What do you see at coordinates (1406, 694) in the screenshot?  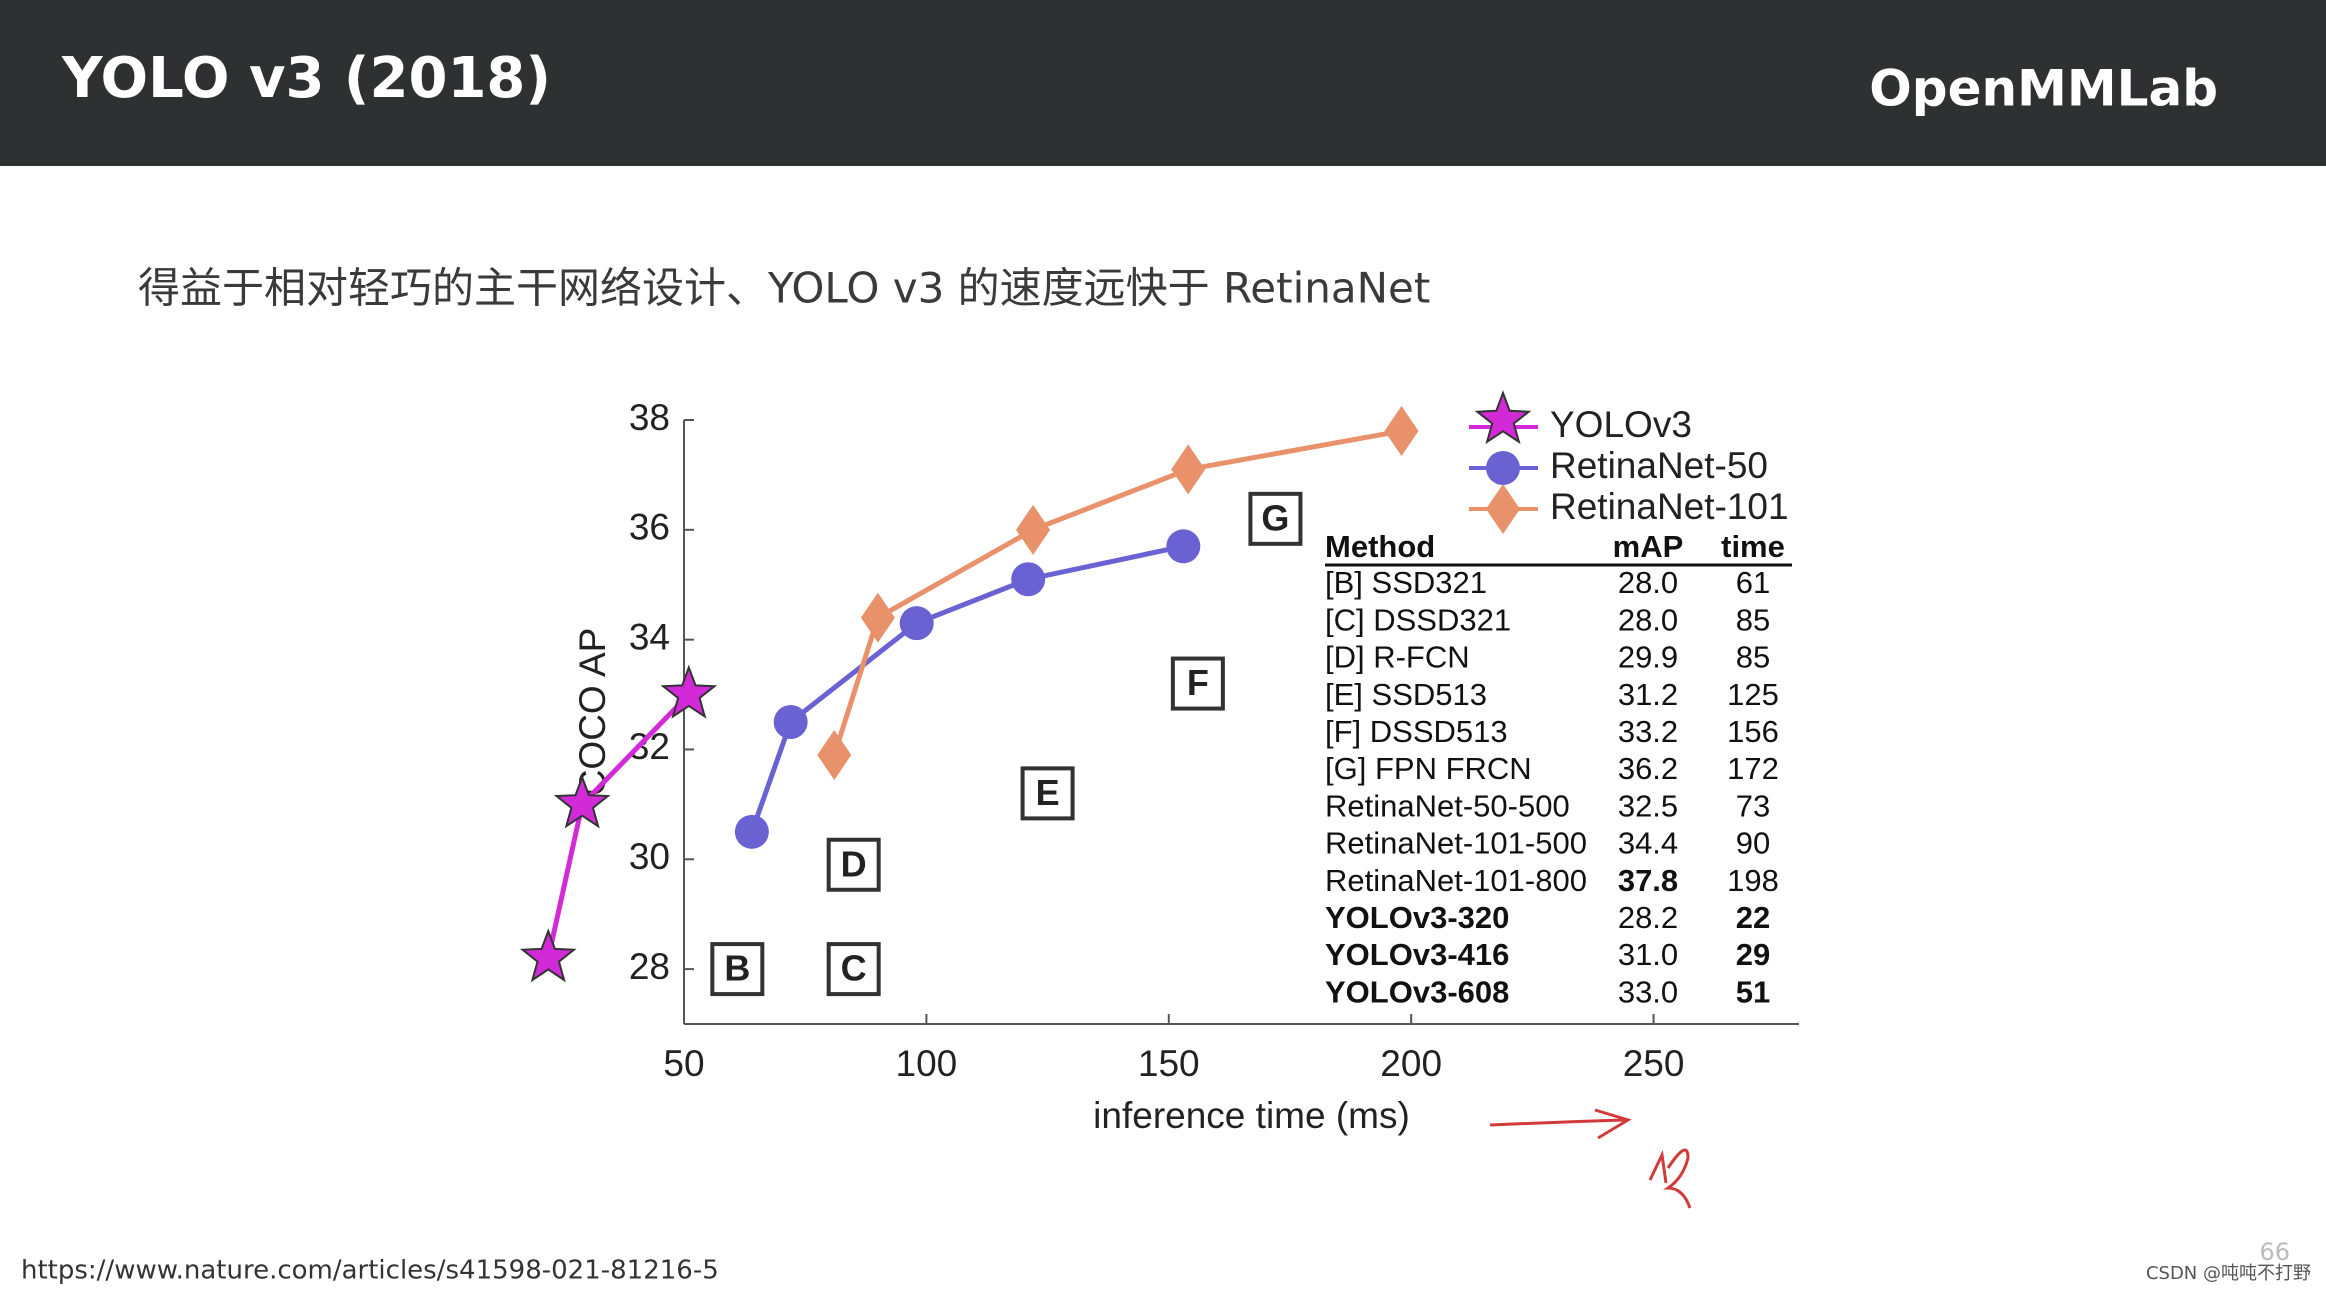 I see `table-cell: [E] SSD513` at bounding box center [1406, 694].